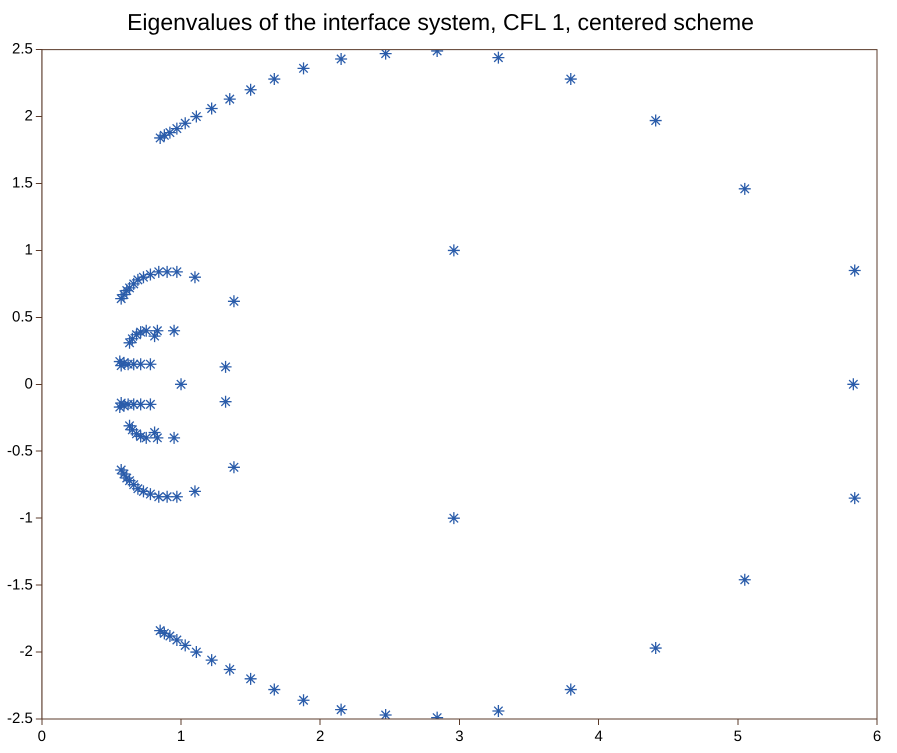  Describe the element at coordinates (26, 517) in the screenshot. I see `y-tick-label: -1` at that location.